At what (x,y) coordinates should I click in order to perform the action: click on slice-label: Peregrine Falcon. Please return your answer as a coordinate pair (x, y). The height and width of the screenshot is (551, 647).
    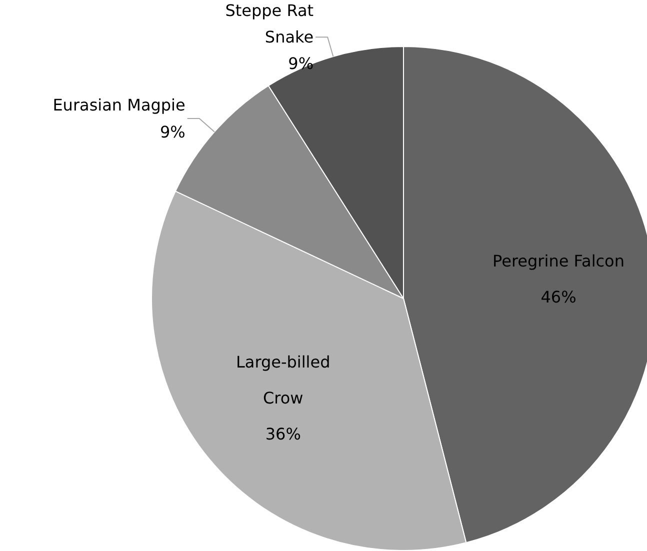
    Looking at the image, I should click on (558, 260).